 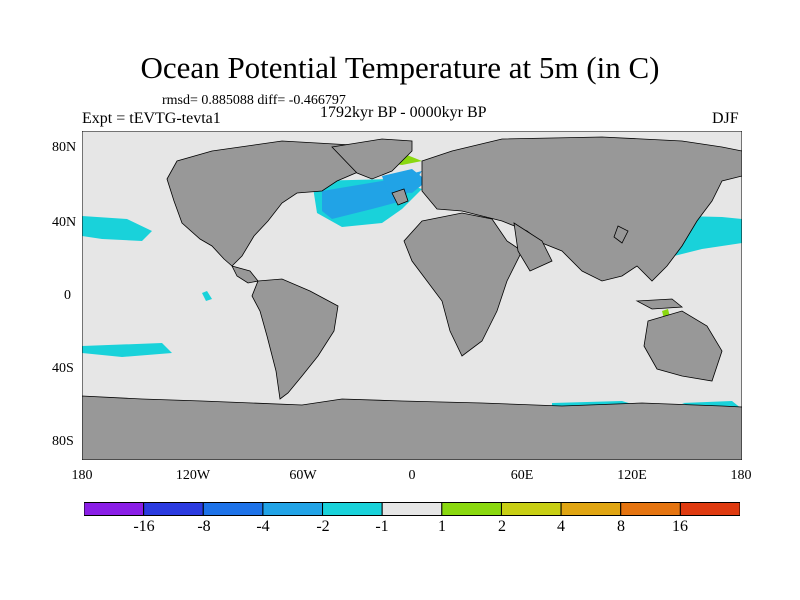 I want to click on colorbar-label-m4: -4, so click(x=263, y=526).